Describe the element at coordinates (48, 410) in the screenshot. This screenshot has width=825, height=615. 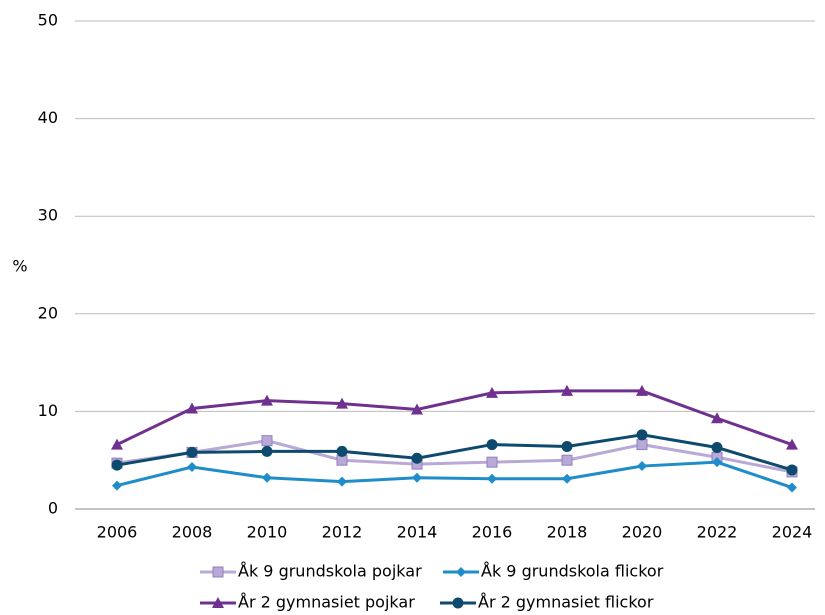
I see `y-tick-label: 10` at that location.